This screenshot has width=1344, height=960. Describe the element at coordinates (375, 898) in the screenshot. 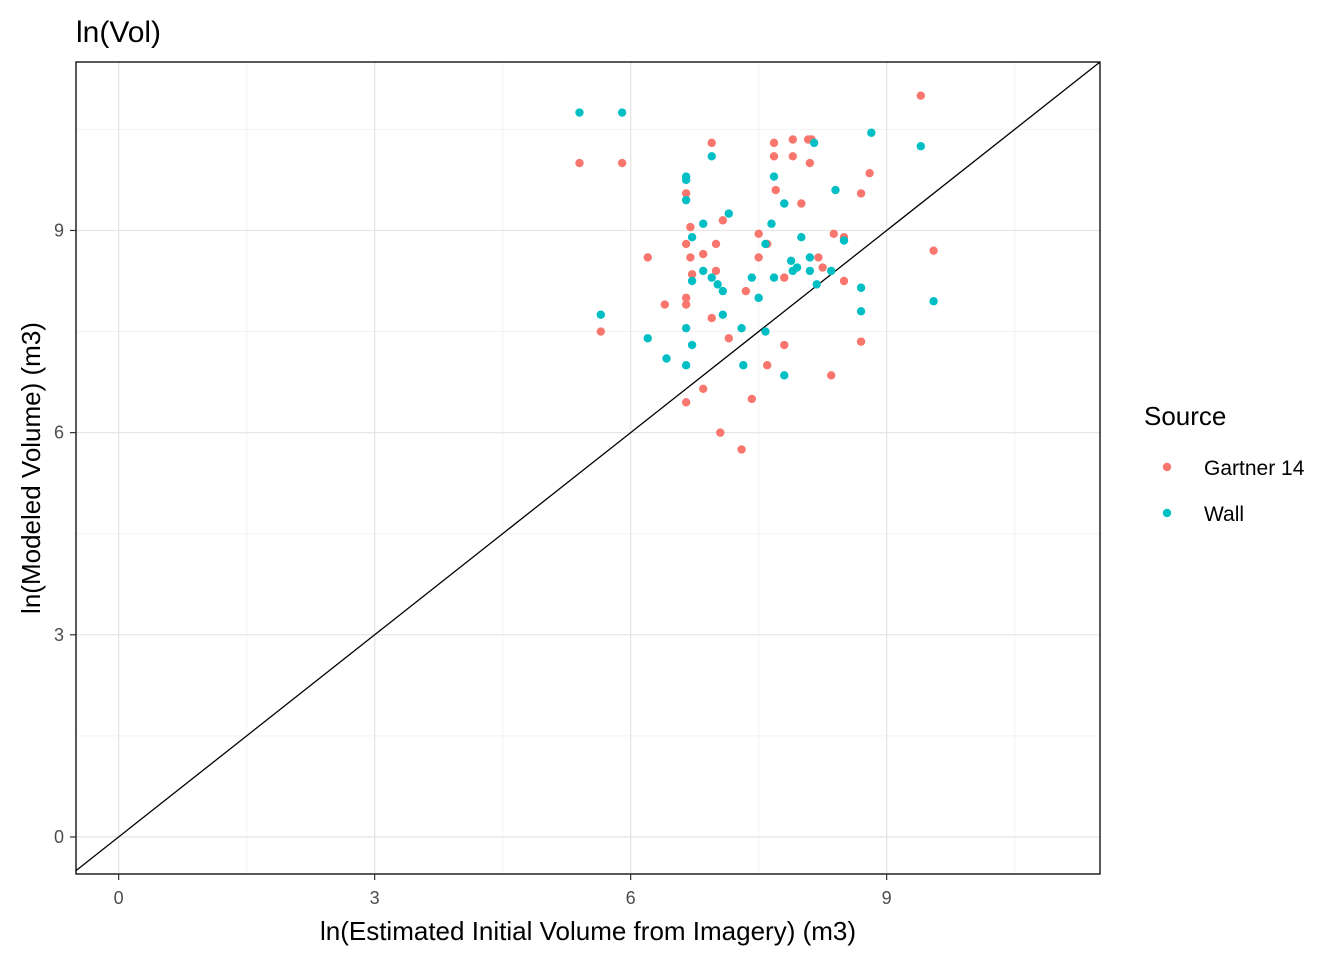

I see `x-tick-label: 3` at that location.